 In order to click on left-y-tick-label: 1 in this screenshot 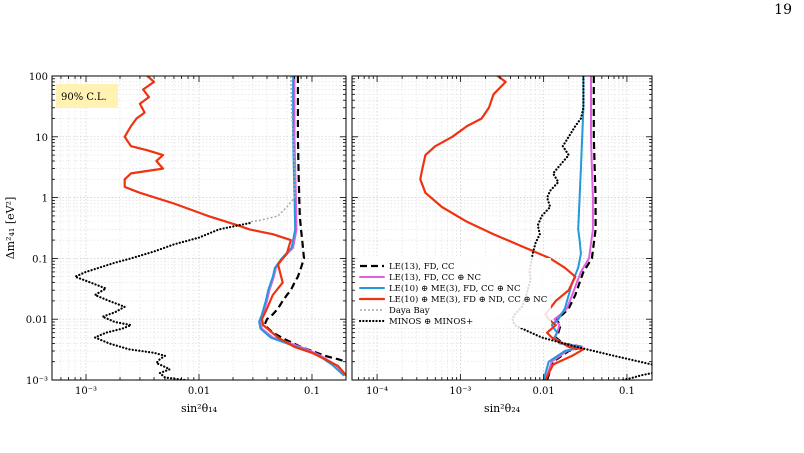, I will do `click(45, 199)`.